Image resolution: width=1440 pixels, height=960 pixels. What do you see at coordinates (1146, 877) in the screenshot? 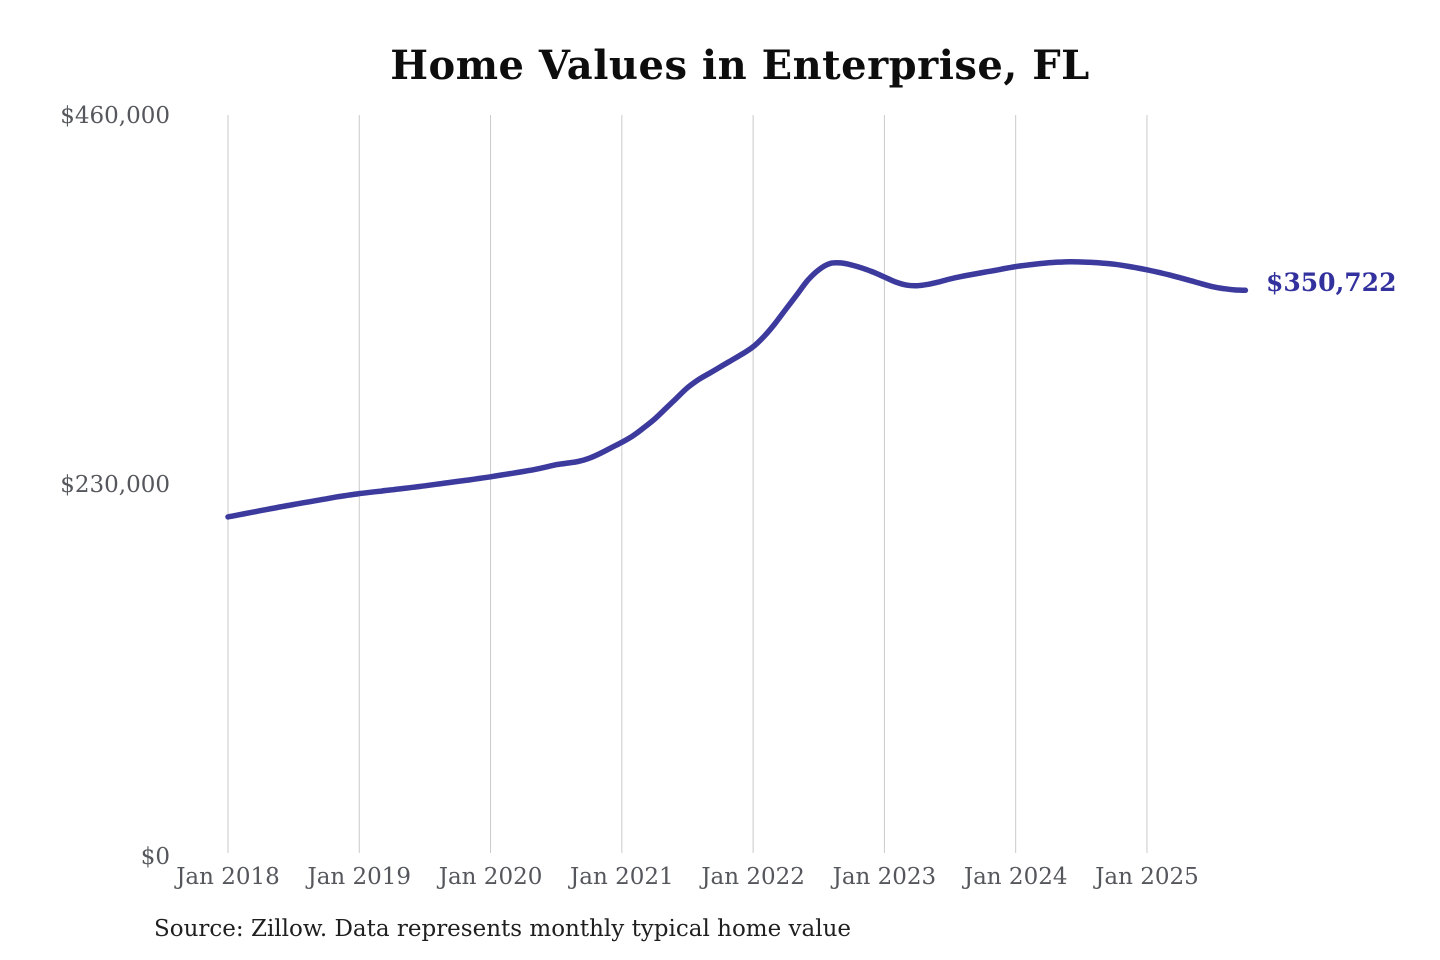
I see `x-tick-label: Jan 2025` at bounding box center [1146, 877].